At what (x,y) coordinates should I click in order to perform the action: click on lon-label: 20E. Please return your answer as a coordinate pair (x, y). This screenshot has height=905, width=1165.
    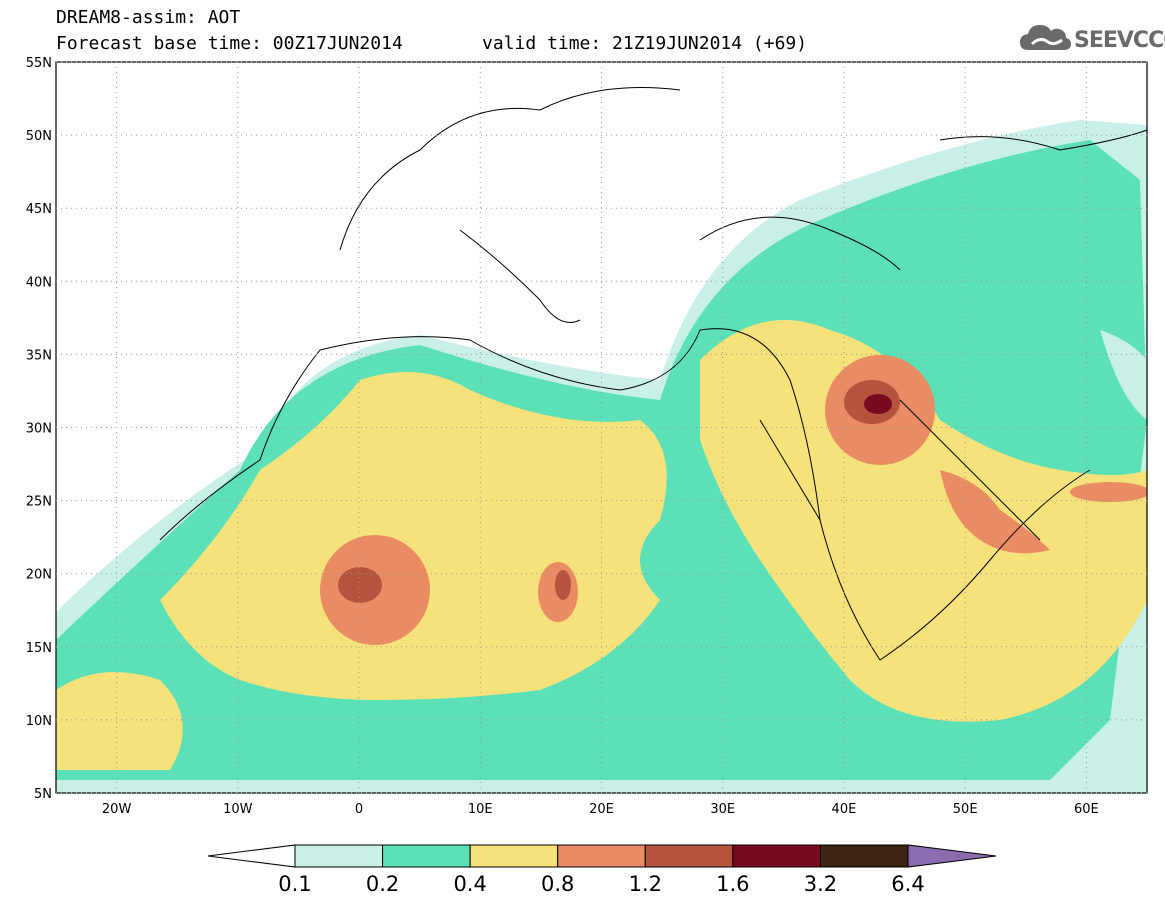
    Looking at the image, I should click on (601, 809).